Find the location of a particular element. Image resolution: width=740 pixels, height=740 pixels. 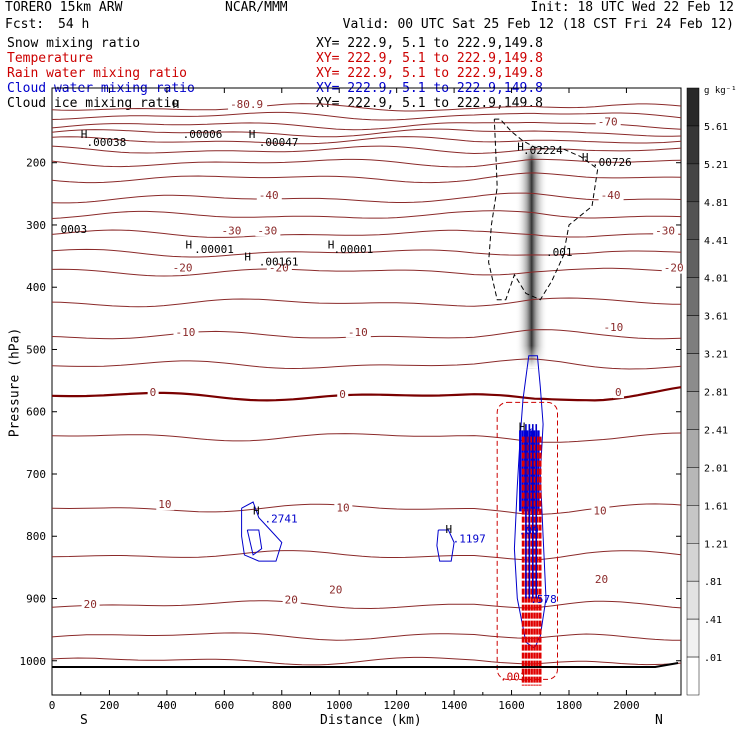

snow-column-fade is located at coordinates (531, 256).